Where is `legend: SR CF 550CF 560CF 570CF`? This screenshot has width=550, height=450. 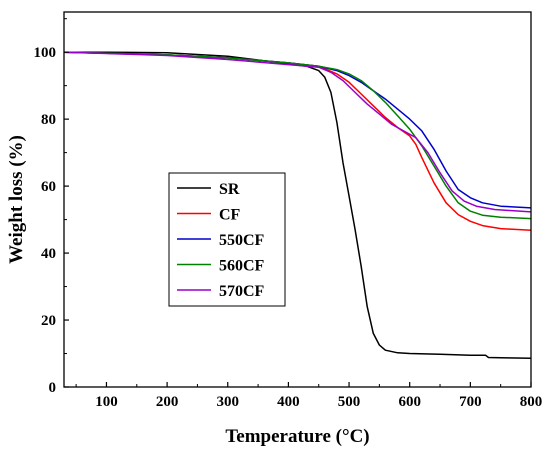 legend: SR CF 550CF 560CF 570CF is located at coordinates (227, 239).